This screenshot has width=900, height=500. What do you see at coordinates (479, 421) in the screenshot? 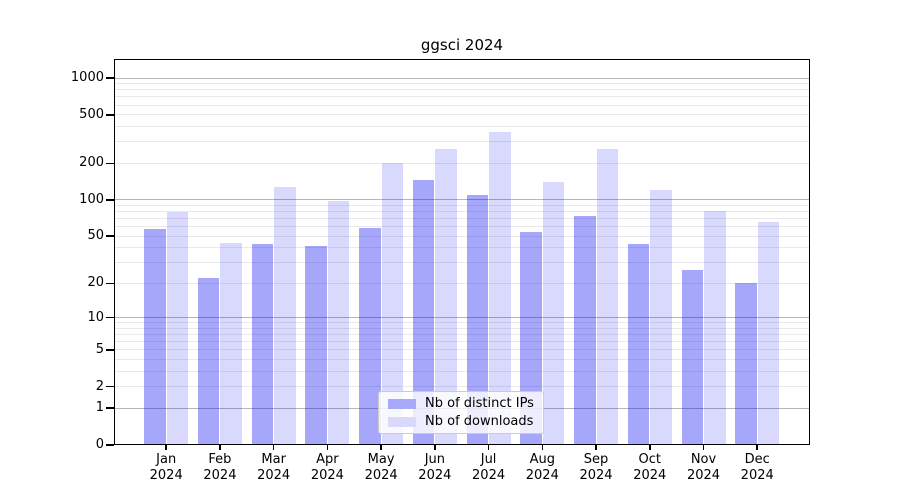
I see `legend-label-downloads: Nb of downloads` at bounding box center [479, 421].